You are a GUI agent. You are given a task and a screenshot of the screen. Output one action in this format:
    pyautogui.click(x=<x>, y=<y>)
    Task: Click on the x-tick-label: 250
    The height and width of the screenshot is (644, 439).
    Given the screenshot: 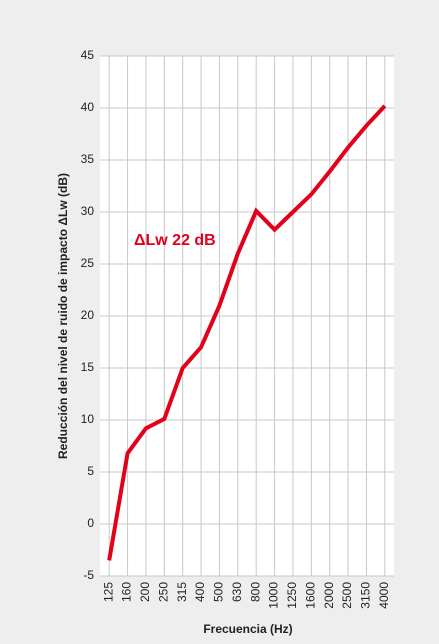 What is the action you would take?
    pyautogui.click(x=163, y=592)
    